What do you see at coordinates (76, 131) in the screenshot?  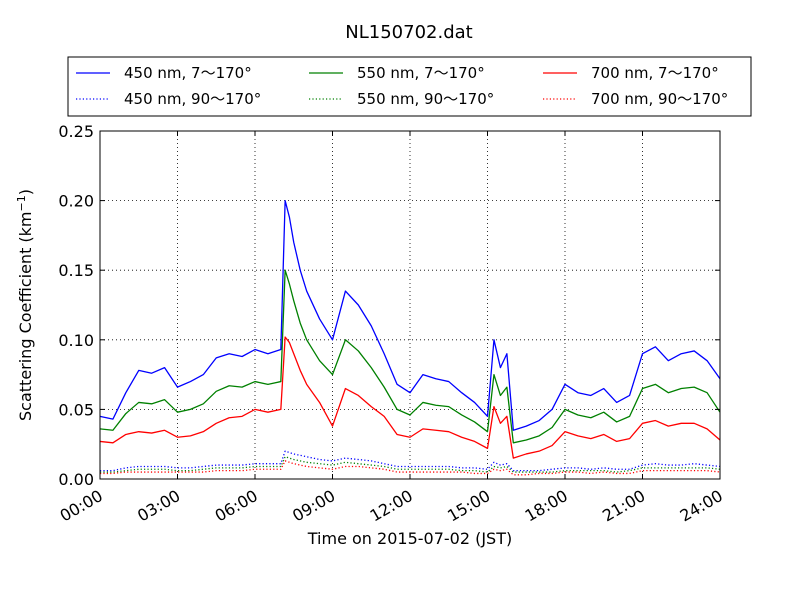 I see `y-tick-label: 0.25` at bounding box center [76, 131].